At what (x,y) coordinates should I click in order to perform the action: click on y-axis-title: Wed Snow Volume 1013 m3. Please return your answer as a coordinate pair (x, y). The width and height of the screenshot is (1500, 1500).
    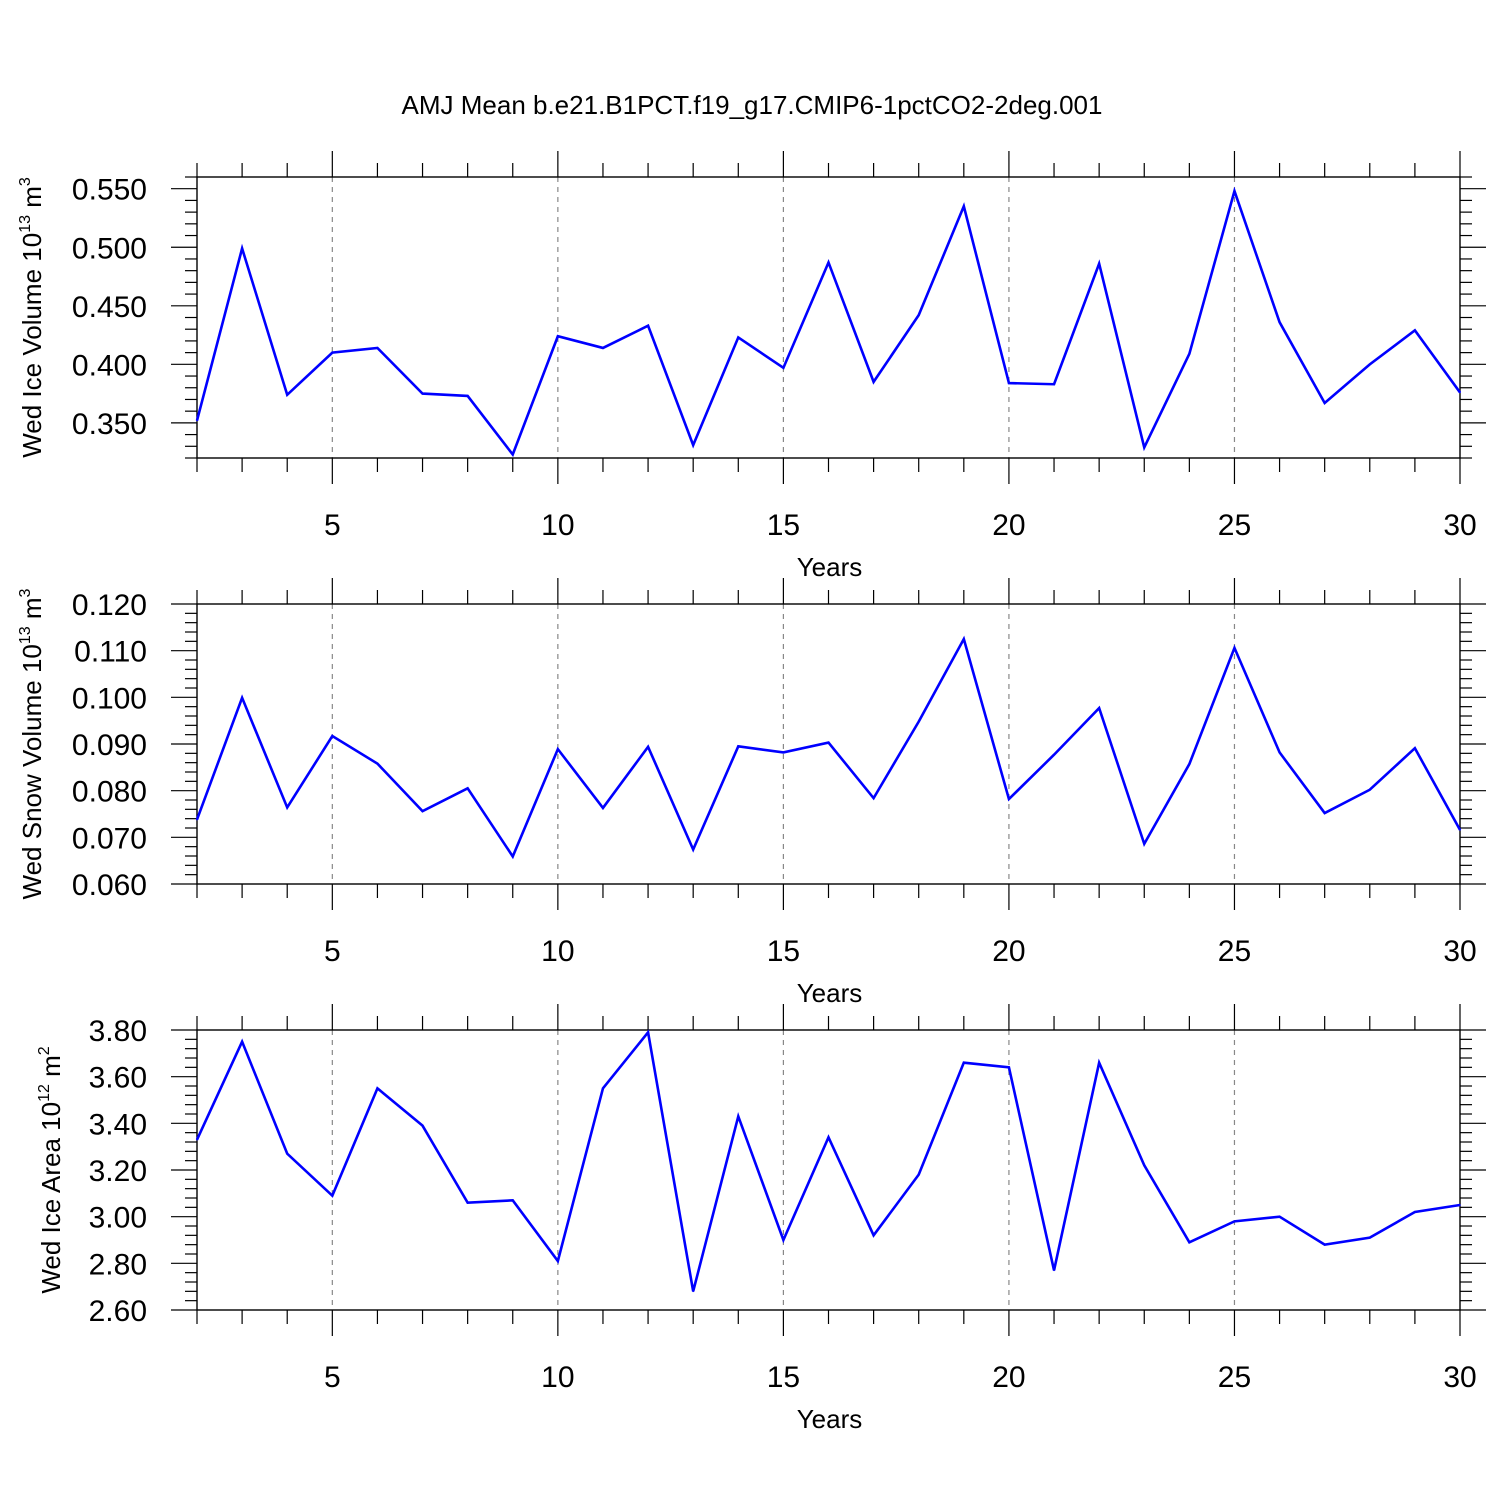
    Looking at the image, I should click on (32, 743).